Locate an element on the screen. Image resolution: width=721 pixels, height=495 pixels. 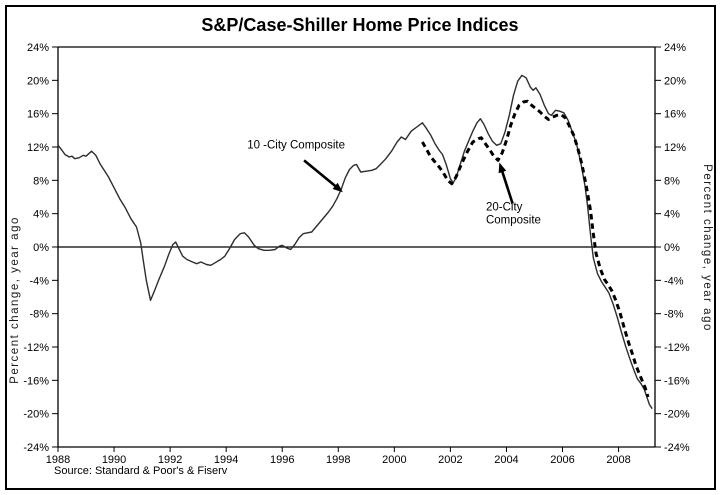
y-tick-label-left: -20% is located at coordinates (36, 415).